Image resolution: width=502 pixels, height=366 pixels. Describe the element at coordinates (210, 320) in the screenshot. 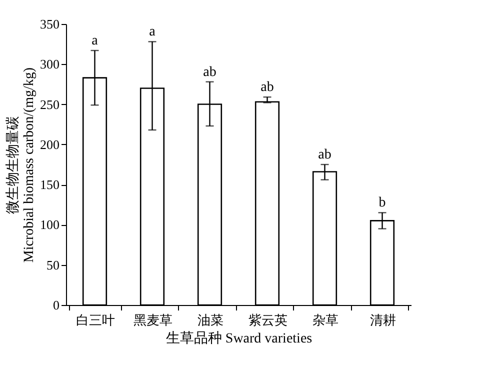

I see `x-tick-label: 油菜` at that location.